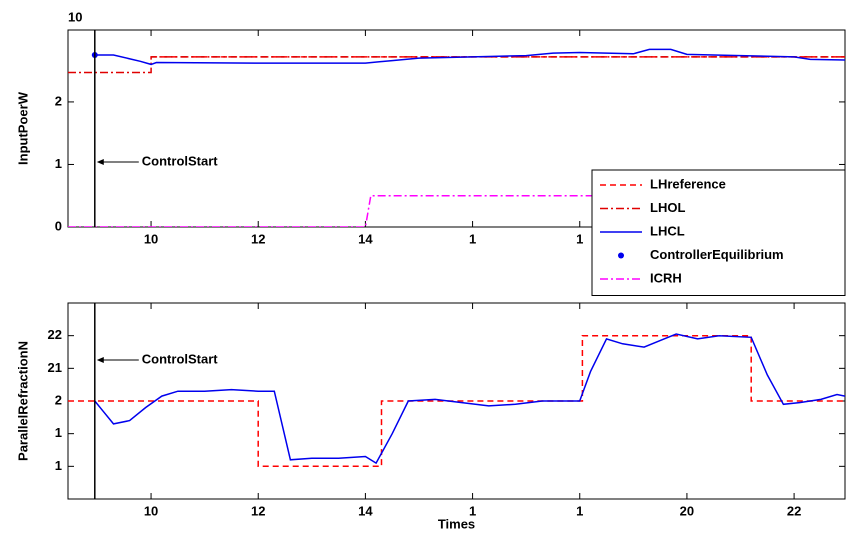  I want to click on legend-label: LHOL, so click(667, 207).